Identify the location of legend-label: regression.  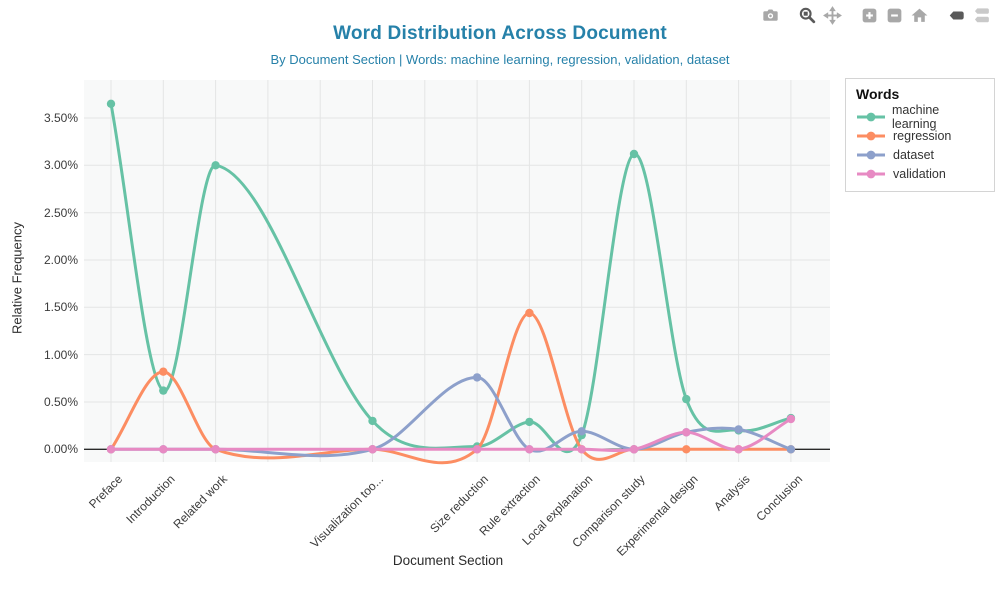
(922, 135).